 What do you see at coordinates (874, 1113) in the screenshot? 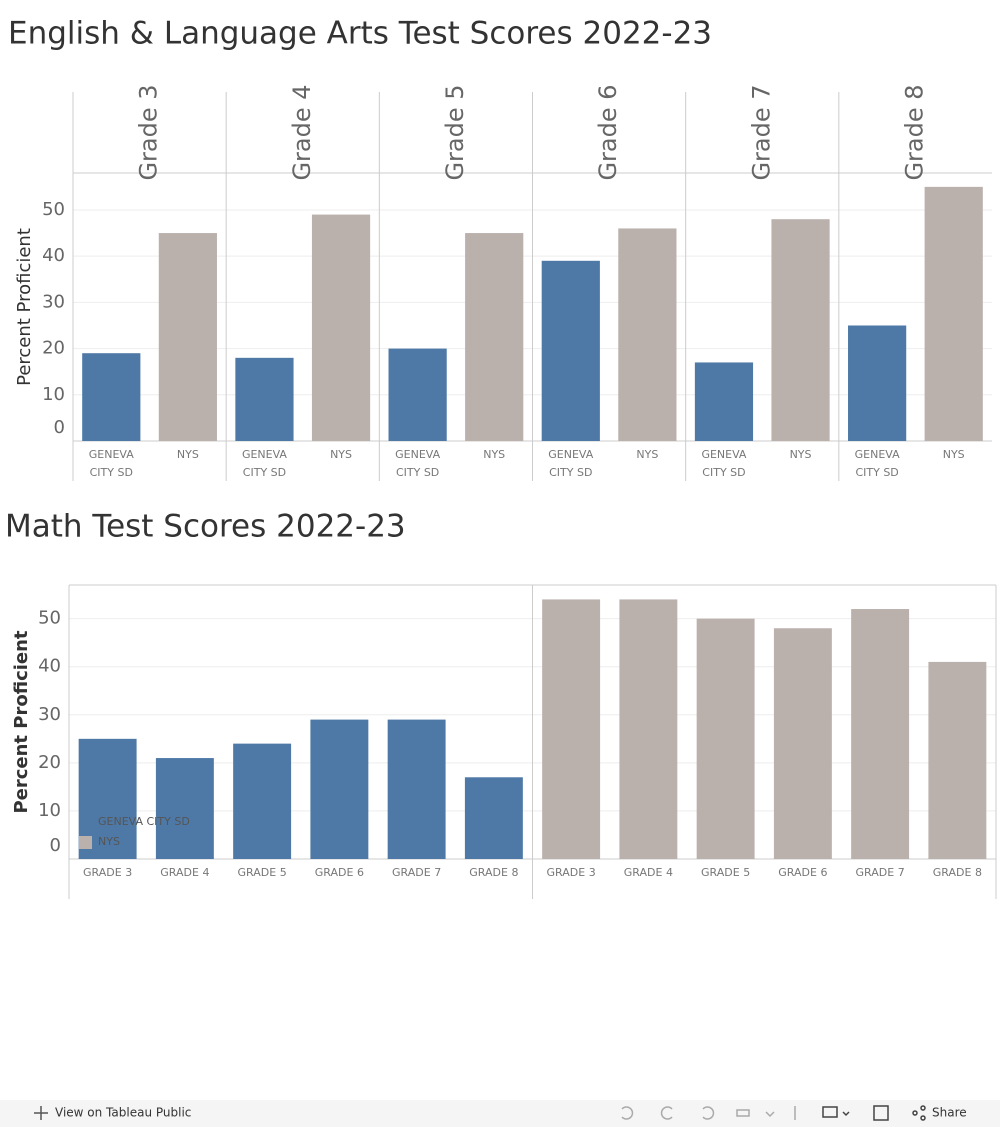
I see `toolbar-icons-active` at bounding box center [874, 1113].